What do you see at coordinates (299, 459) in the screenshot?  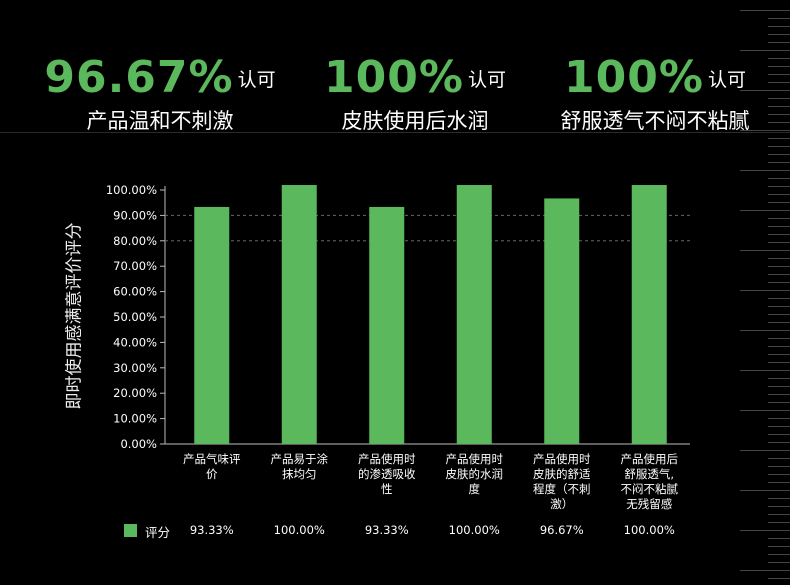 I see `x-category-label-line: 产品易于涂` at bounding box center [299, 459].